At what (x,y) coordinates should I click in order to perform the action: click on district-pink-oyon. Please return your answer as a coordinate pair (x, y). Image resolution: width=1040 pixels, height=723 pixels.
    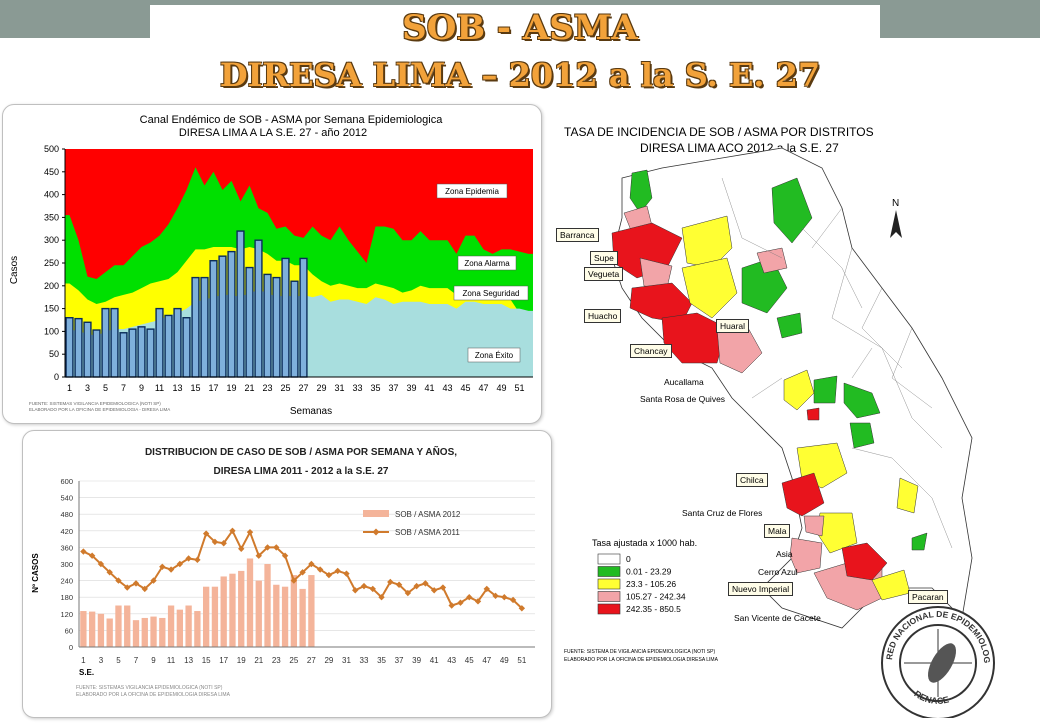
    Looking at the image, I should click on (772, 260).